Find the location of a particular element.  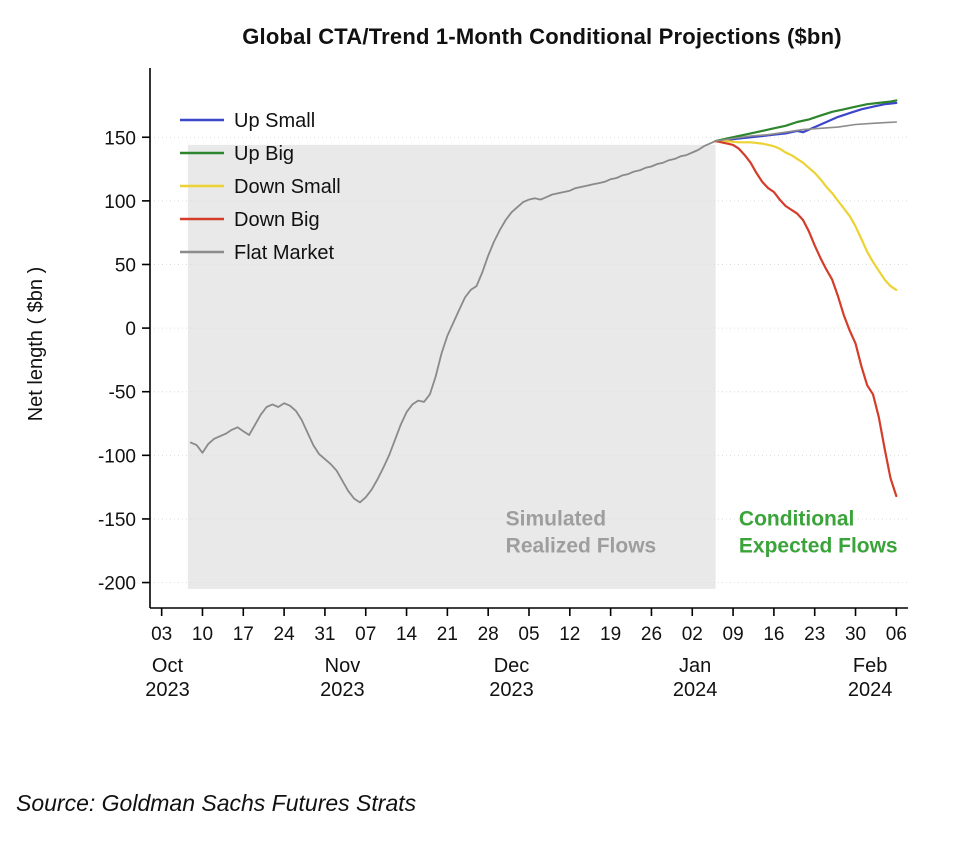

legend-label: Down Small is located at coordinates (287, 187).